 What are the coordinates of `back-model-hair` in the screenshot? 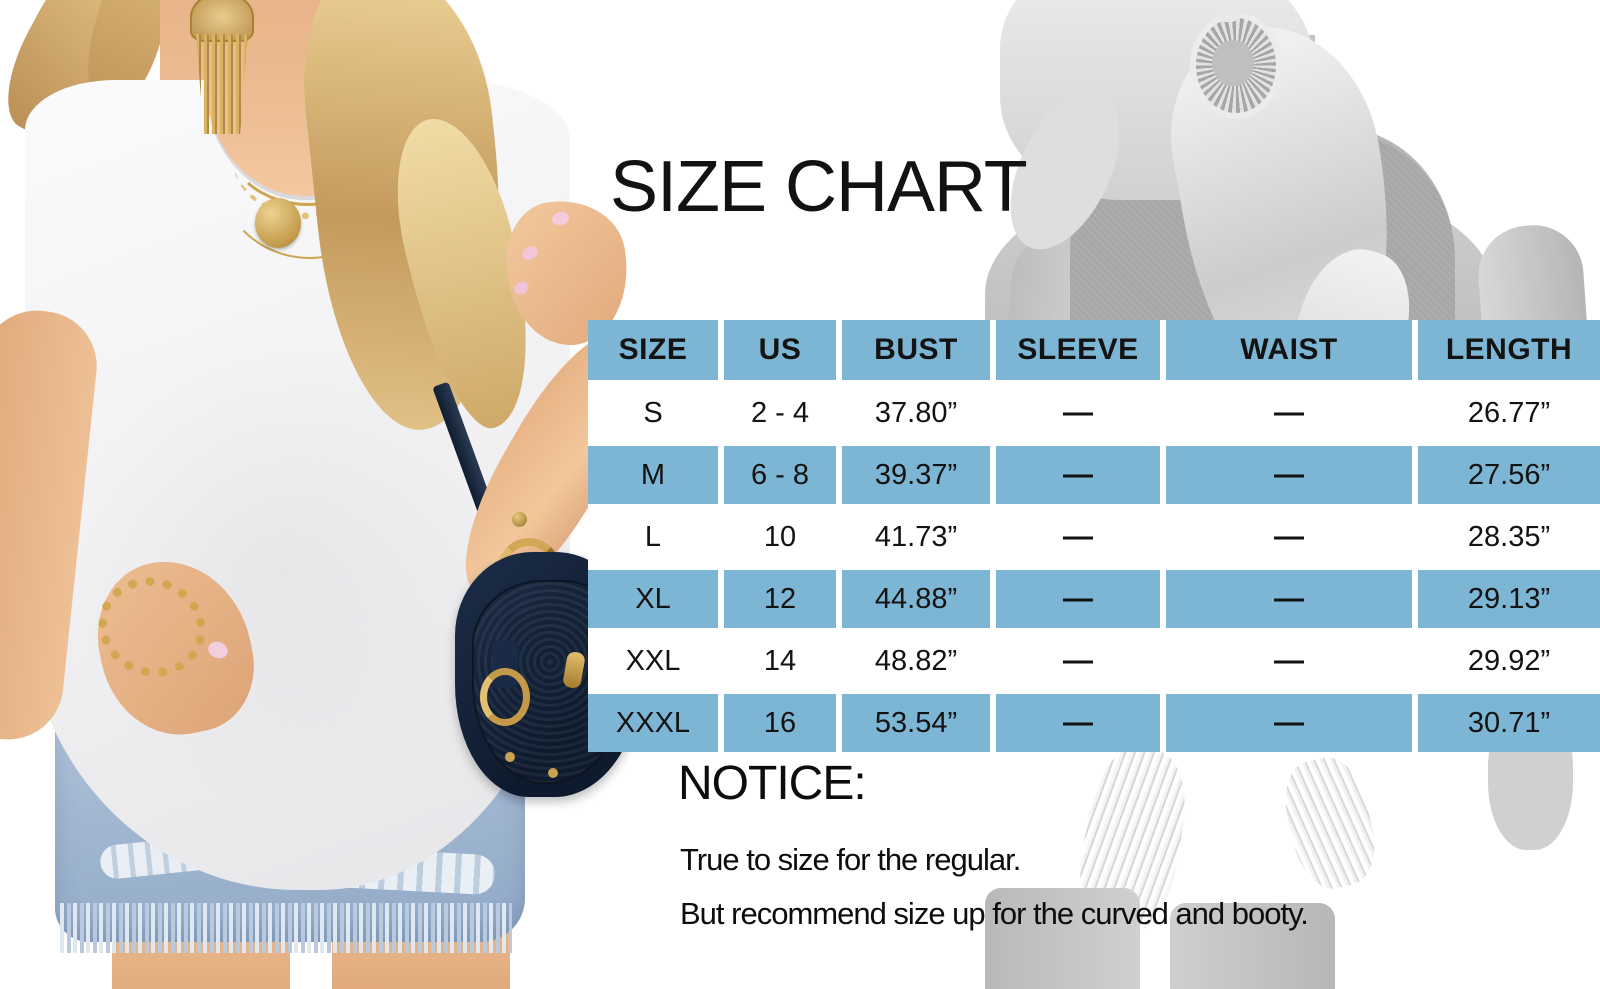 It's located at (1157, 100).